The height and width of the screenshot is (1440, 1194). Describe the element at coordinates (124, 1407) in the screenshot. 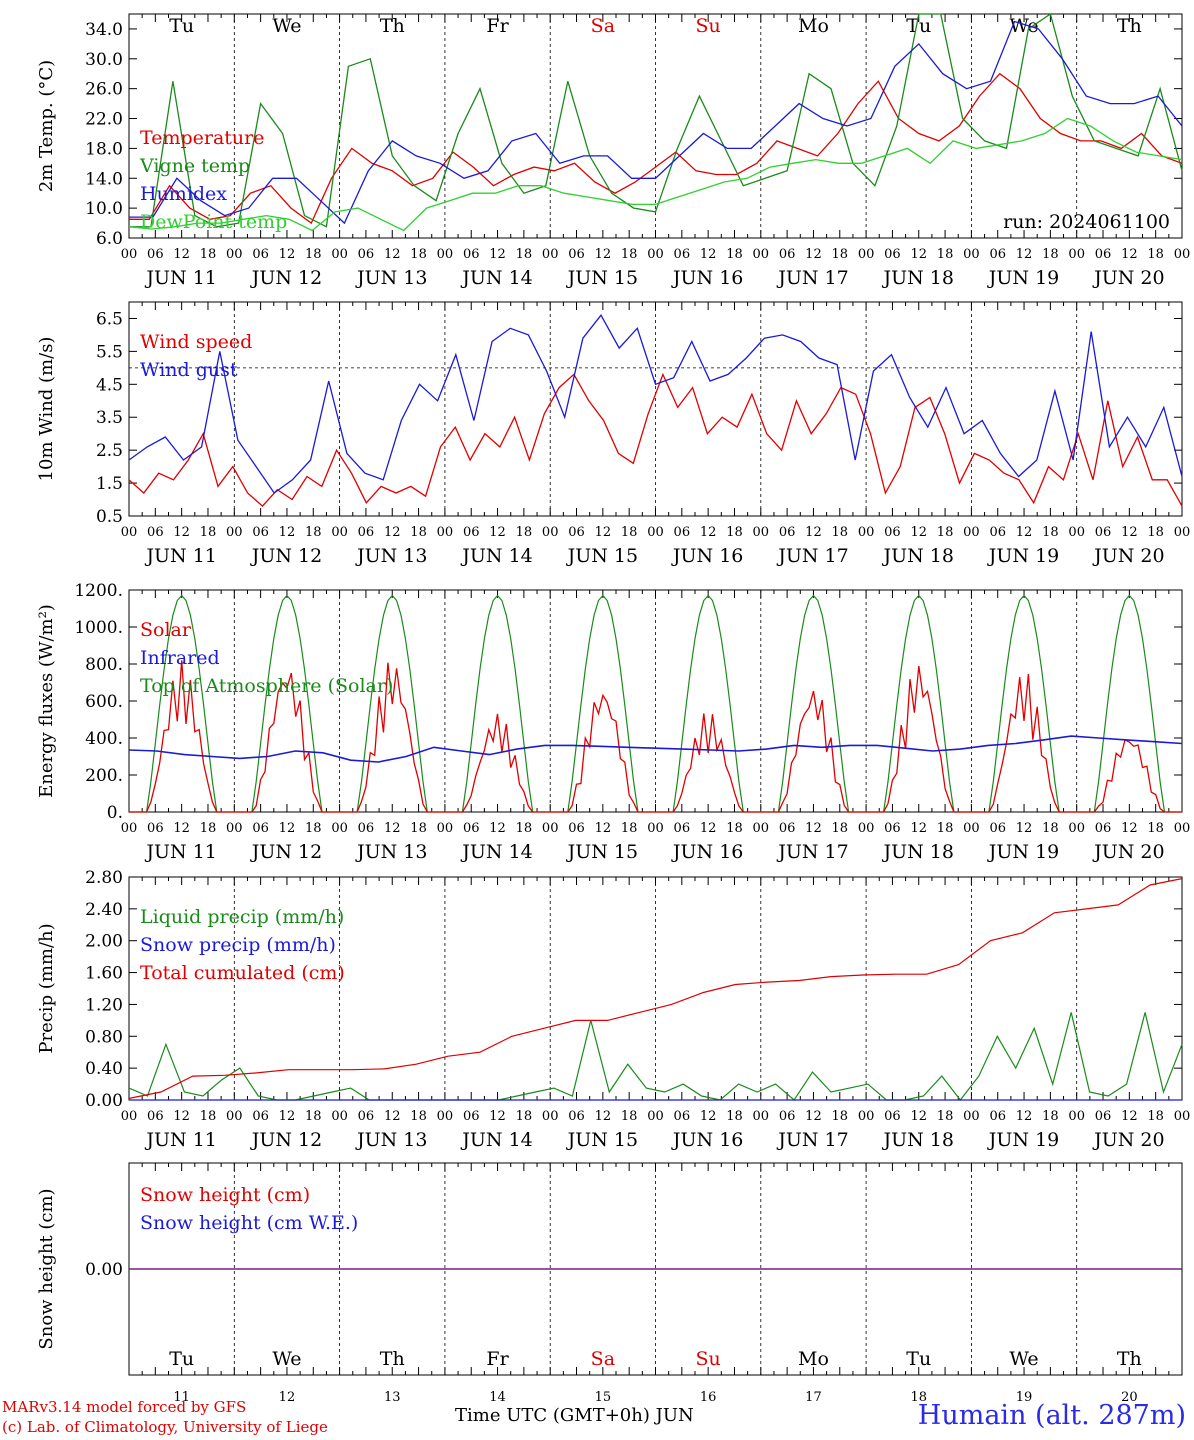

I see `model-credit: MARv3.14 model forced by GFS` at that location.